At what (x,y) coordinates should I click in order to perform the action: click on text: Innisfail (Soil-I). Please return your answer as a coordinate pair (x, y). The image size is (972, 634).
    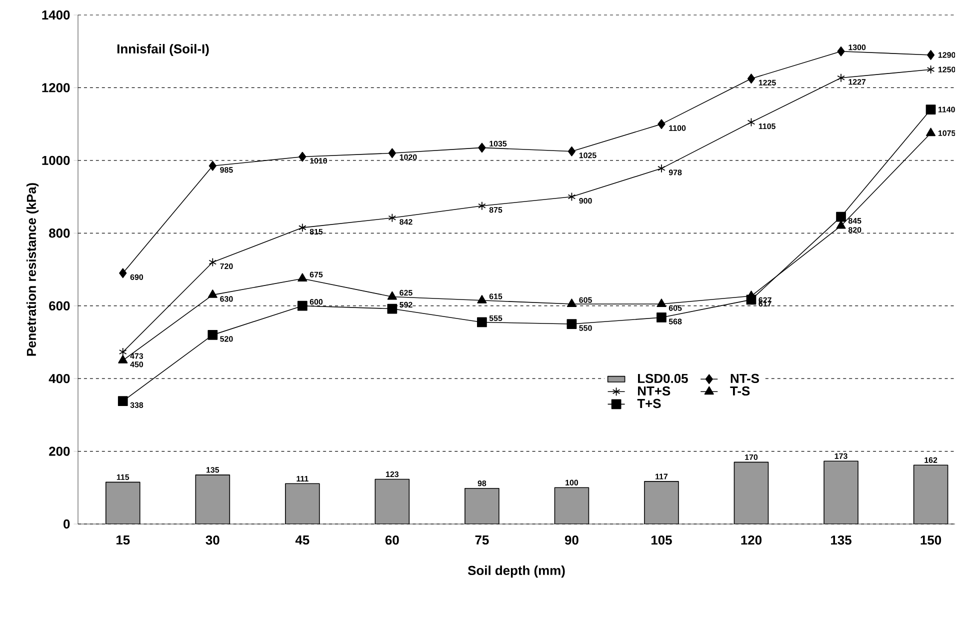
    Looking at the image, I should click on (163, 50).